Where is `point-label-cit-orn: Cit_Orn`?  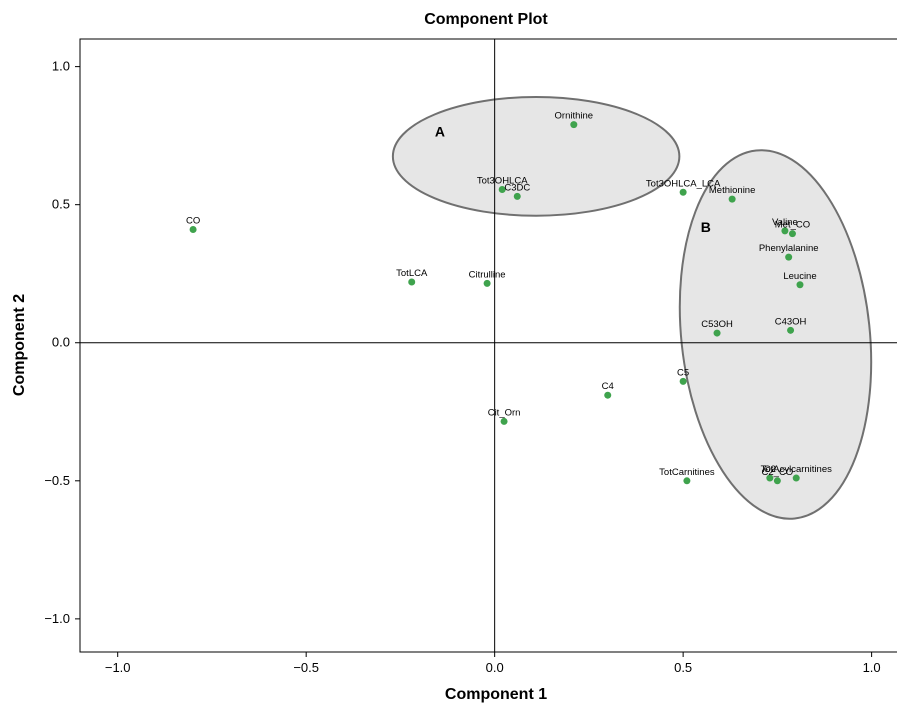
point-label-cit-orn: Cit_Orn is located at coordinates (504, 412).